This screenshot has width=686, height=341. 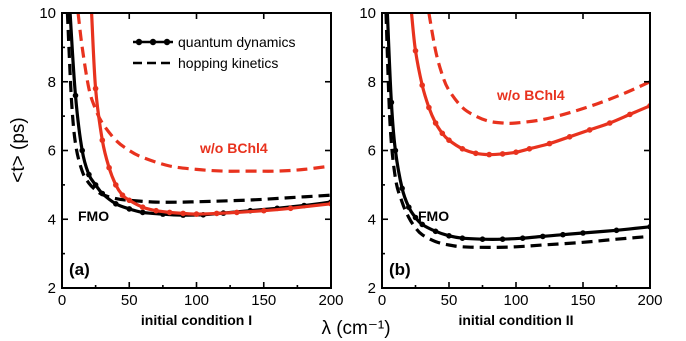 I want to click on series-line-w-o-bchl4-hopping-kinetics, so click(x=538, y=69).